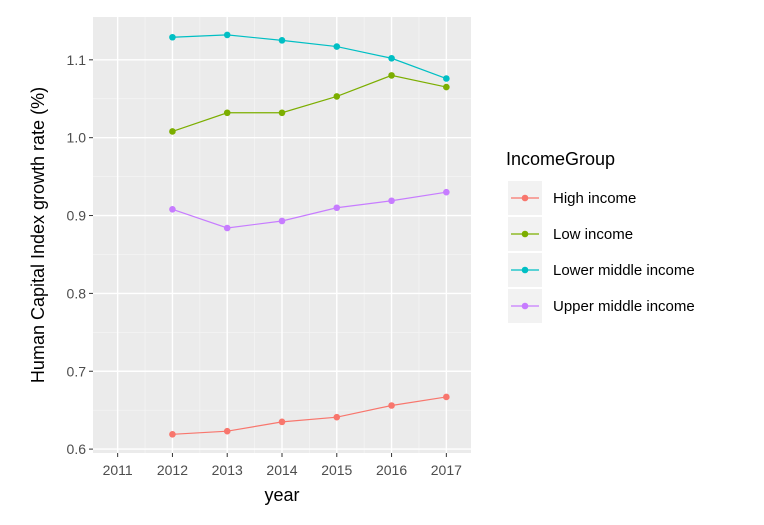 This screenshot has width=764, height=525. Describe the element at coordinates (560, 159) in the screenshot. I see `legend-title: IncomeGroup` at that location.